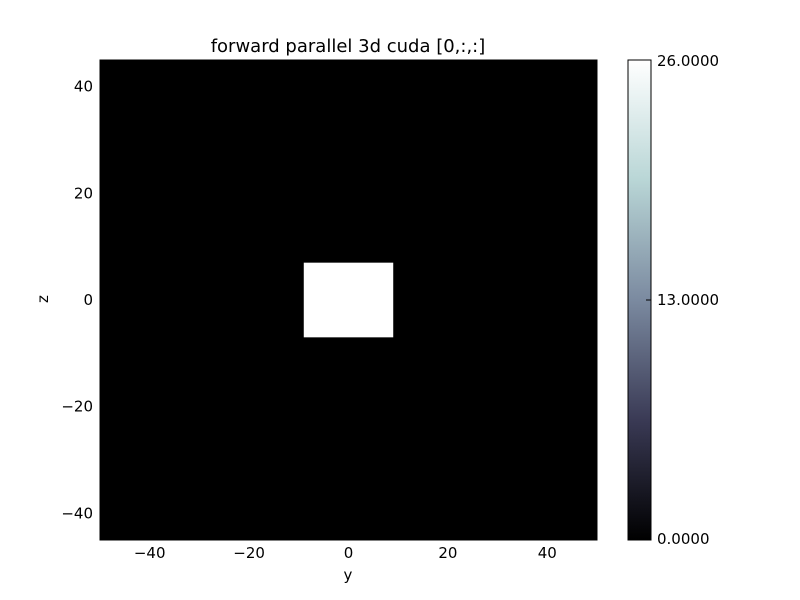  What do you see at coordinates (547, 553) in the screenshot?
I see `x-tick-label: 40` at bounding box center [547, 553].